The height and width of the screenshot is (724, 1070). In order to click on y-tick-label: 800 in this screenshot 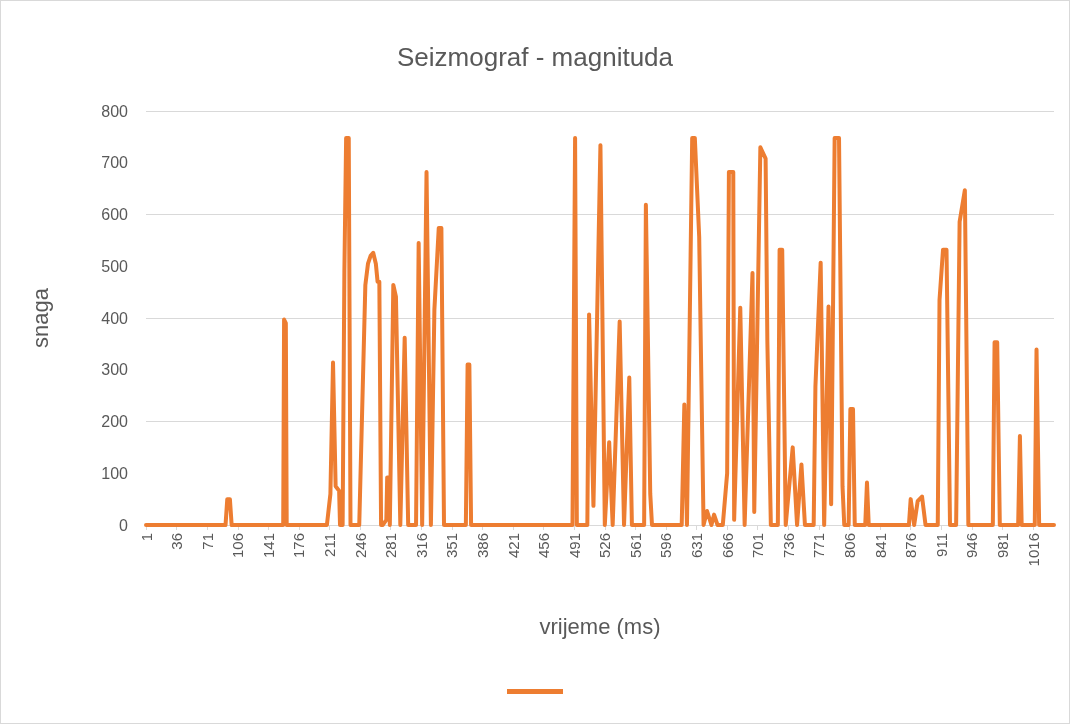, I will do `click(115, 111)`.